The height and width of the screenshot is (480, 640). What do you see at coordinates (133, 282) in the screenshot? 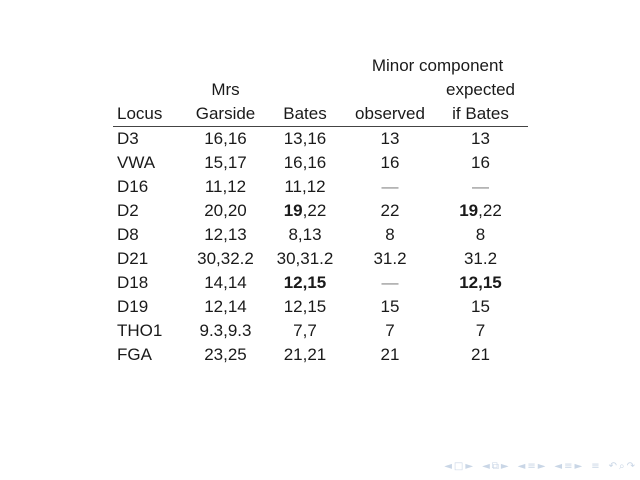
I see `locus-cell: D18` at bounding box center [133, 282].